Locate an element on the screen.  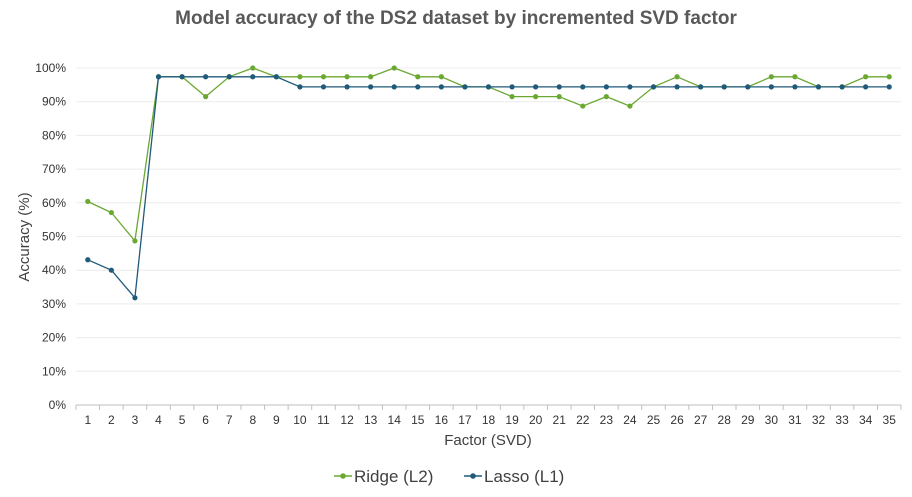
x-tick-label: 28 is located at coordinates (725, 420).